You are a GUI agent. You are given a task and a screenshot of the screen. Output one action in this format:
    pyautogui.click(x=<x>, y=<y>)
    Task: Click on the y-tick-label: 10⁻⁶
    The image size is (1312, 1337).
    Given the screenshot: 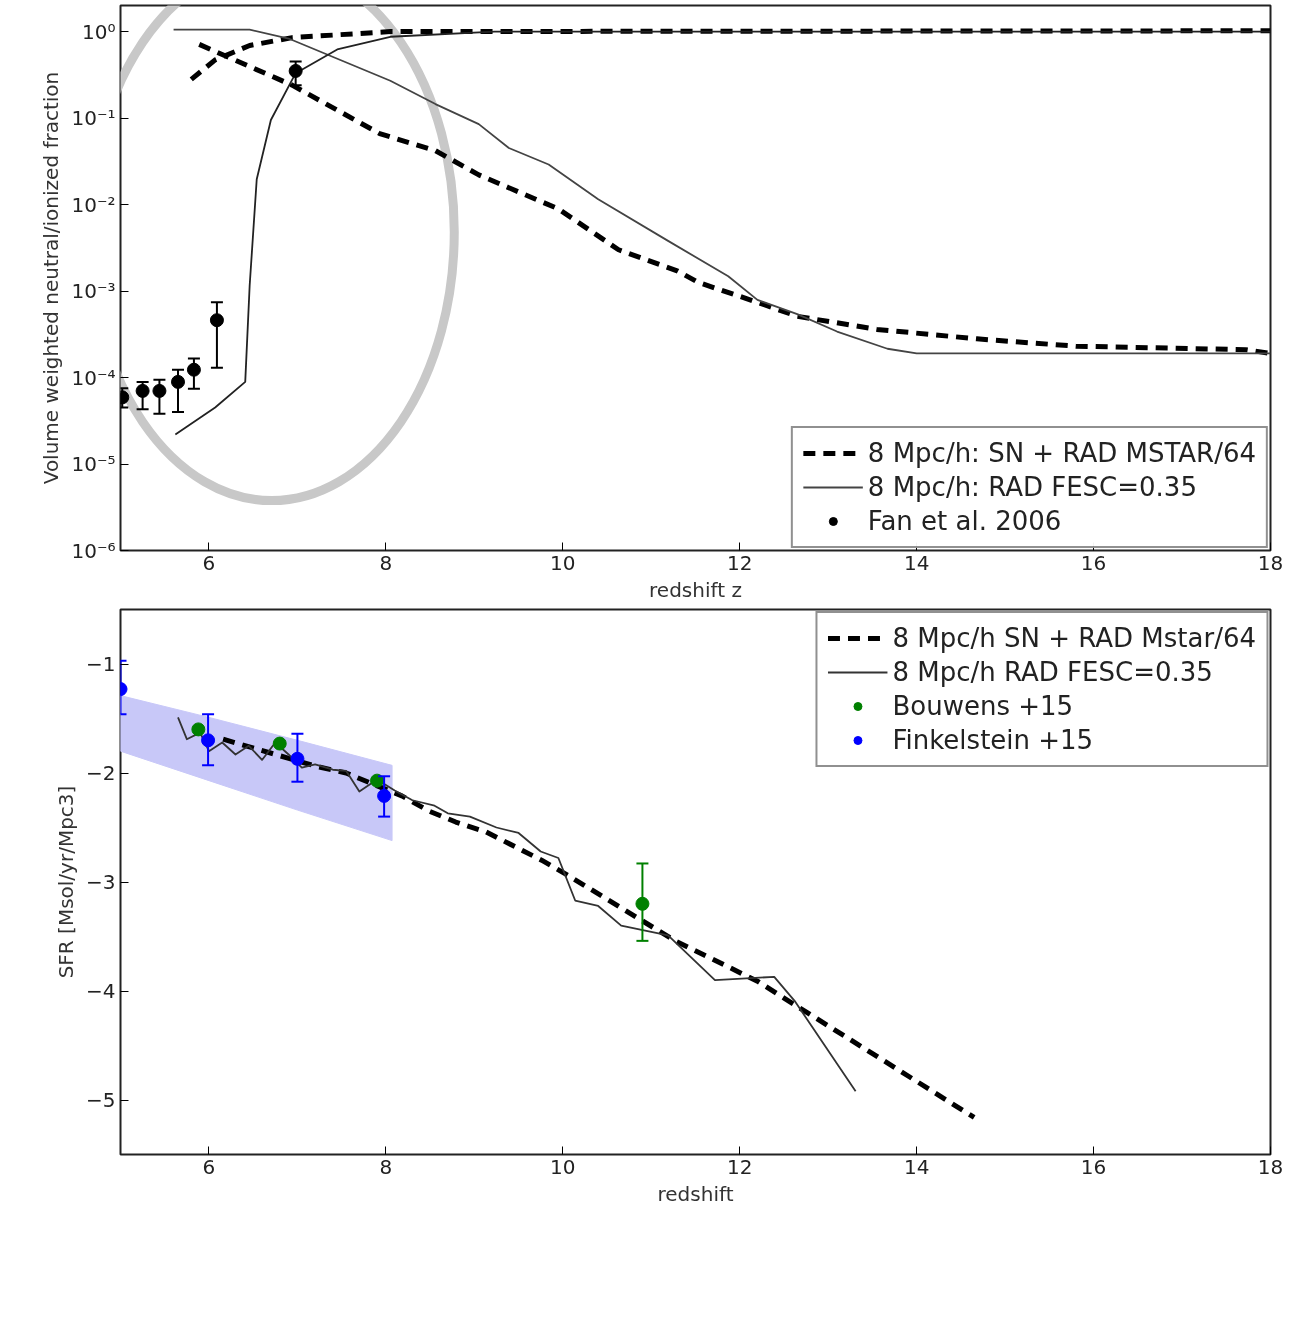 What is the action you would take?
    pyautogui.click(x=93, y=550)
    